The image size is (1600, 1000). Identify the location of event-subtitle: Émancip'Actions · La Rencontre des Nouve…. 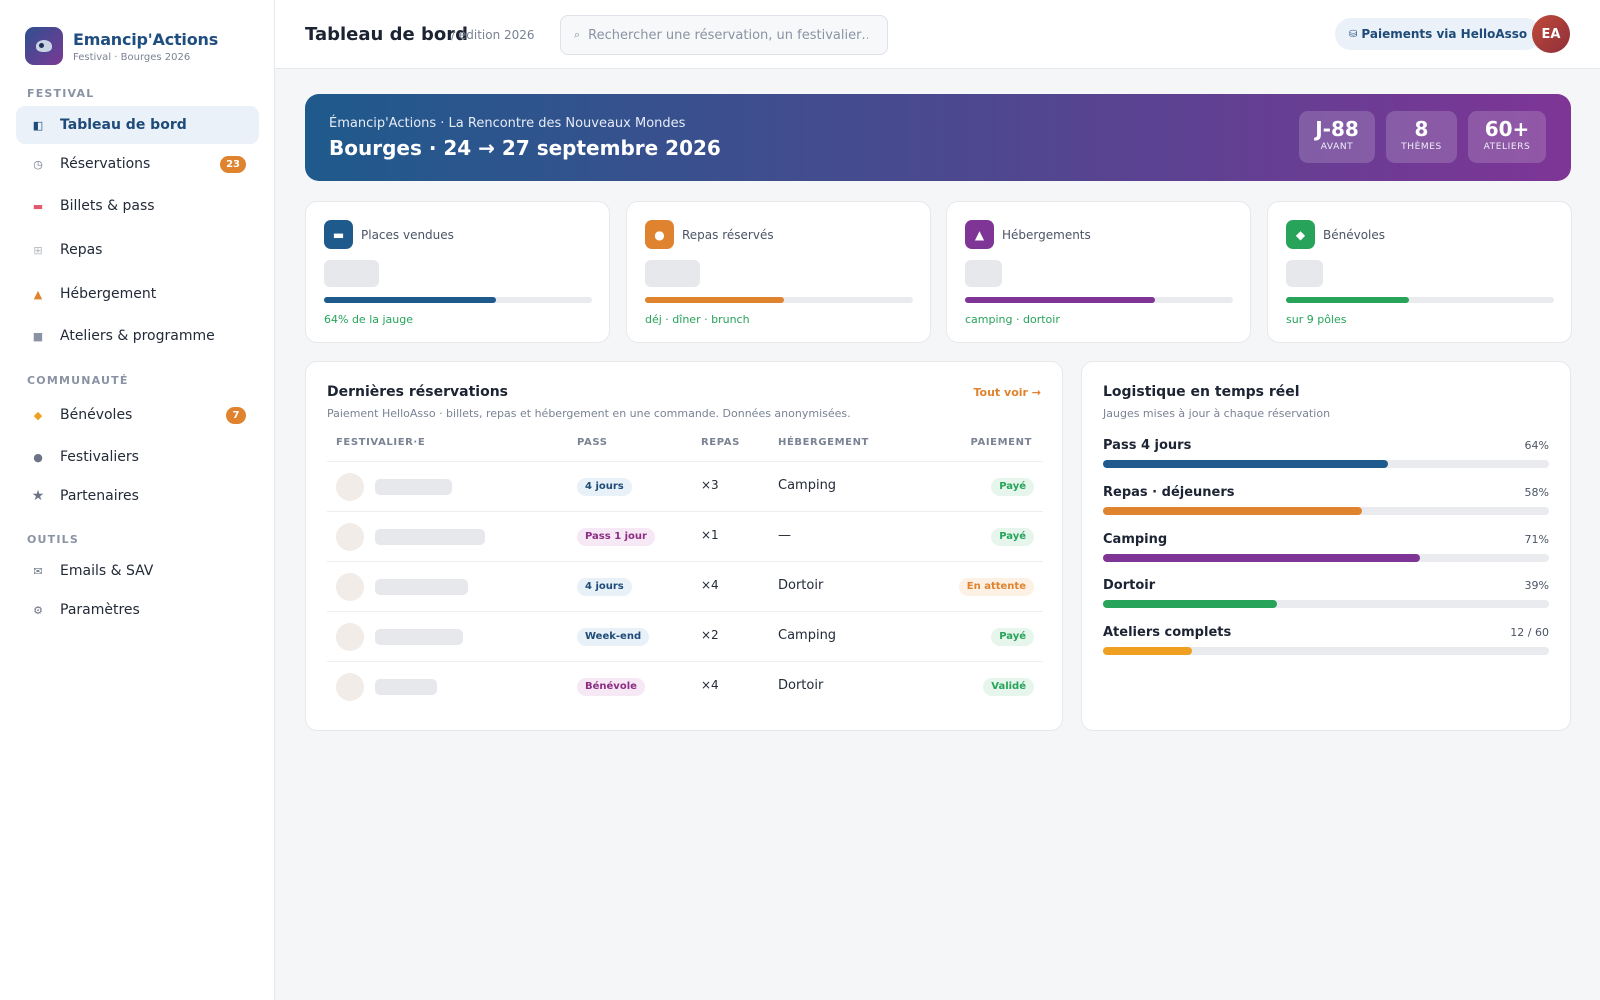
(507, 123).